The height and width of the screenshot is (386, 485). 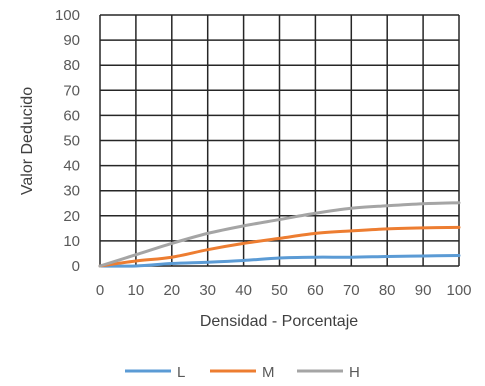 I want to click on x-axis-ticks: 0 10 20 30 40 50 60 70 80 90 100, so click(x=284, y=290).